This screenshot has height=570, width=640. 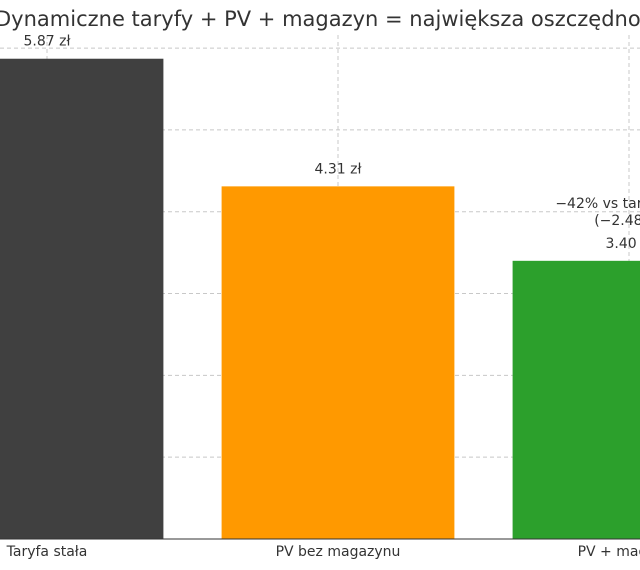 I want to click on x-tick-label: Taryfa stała, so click(x=47, y=552).